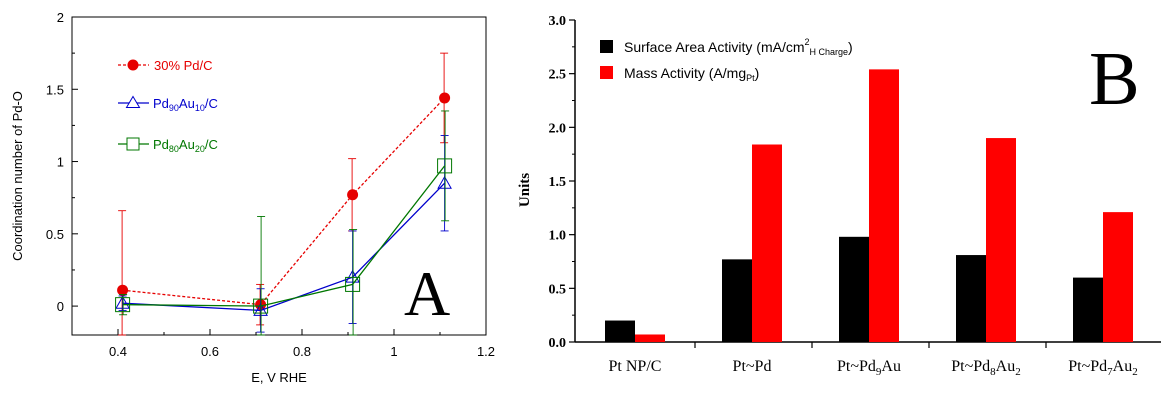 The width and height of the screenshot is (1161, 398). Describe the element at coordinates (558, 75) in the screenshot. I see `y-tick-label-b: 2.5` at that location.